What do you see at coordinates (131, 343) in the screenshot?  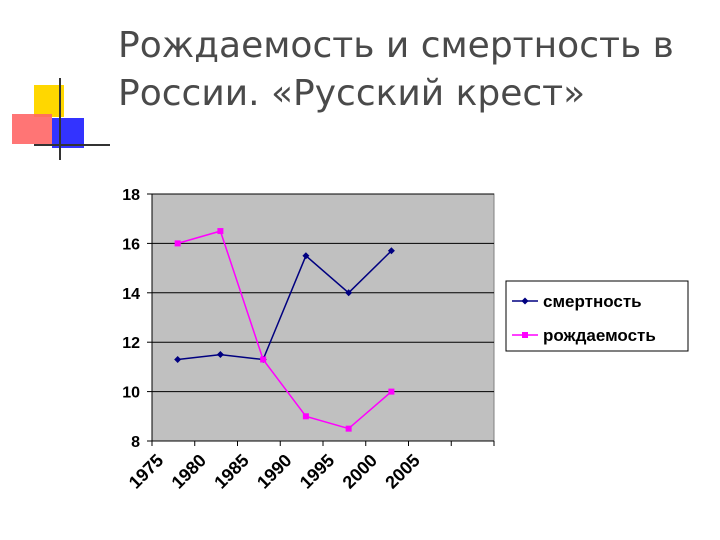 I see `y-tick-label: 12` at bounding box center [131, 343].